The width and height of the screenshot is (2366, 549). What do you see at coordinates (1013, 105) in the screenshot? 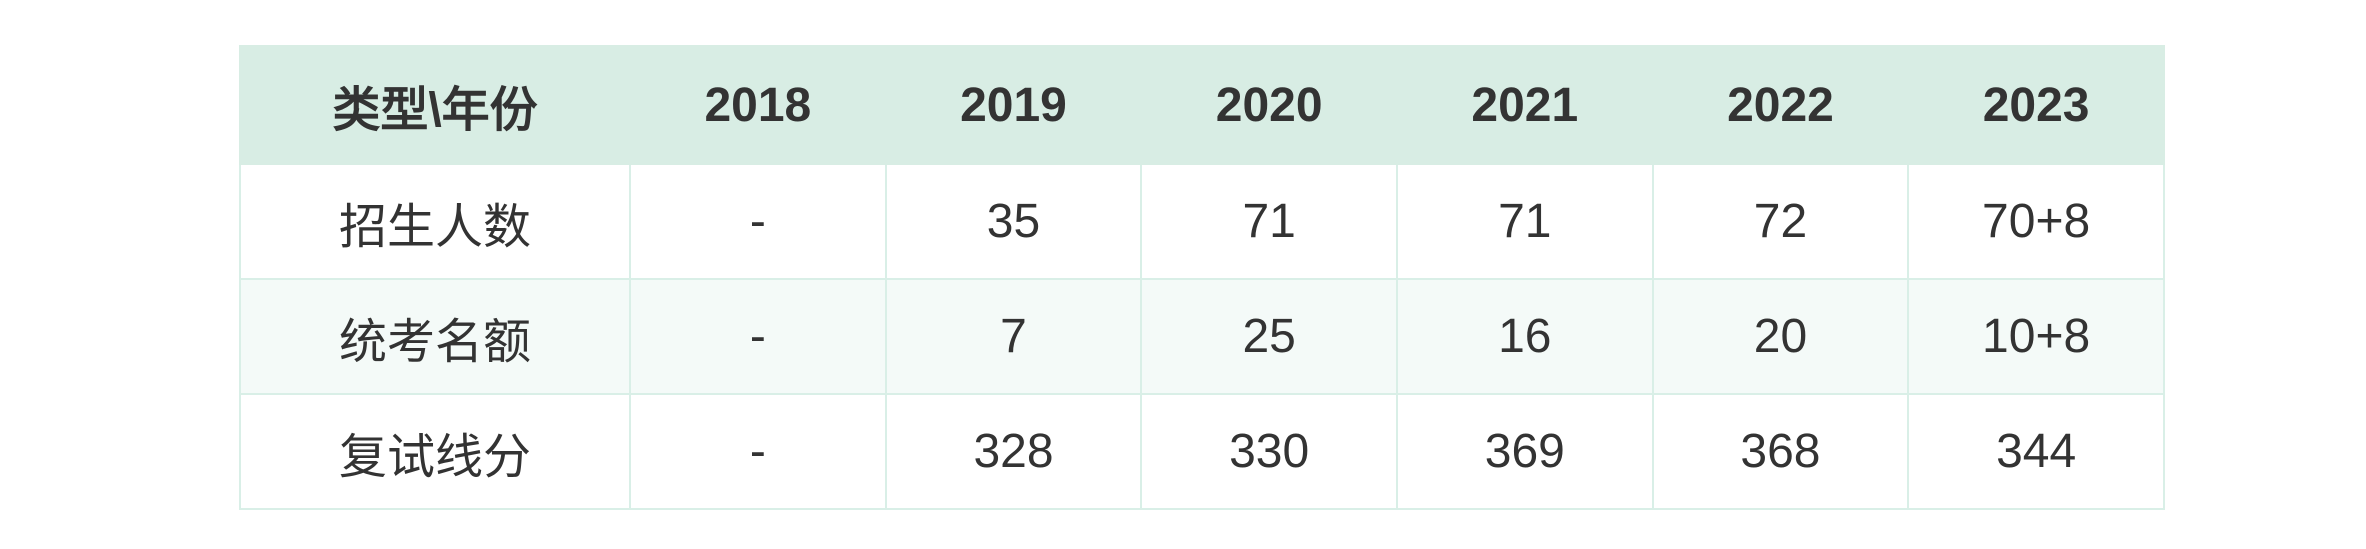
I see `header-2019: 2019` at bounding box center [1013, 105].